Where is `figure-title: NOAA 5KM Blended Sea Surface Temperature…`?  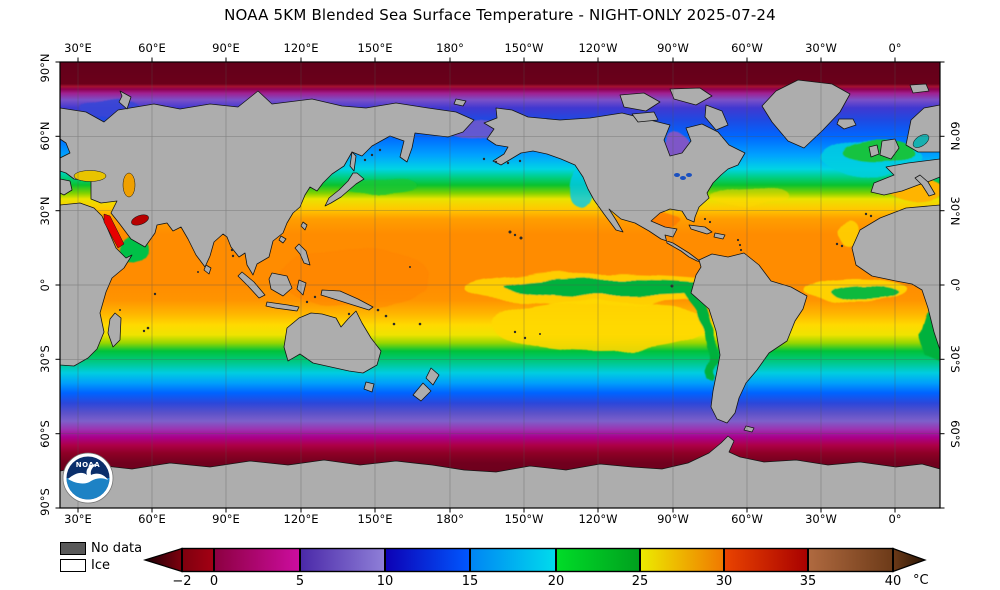
figure-title: NOAA 5KM Blended Sea Surface Temperature… is located at coordinates (500, 15).